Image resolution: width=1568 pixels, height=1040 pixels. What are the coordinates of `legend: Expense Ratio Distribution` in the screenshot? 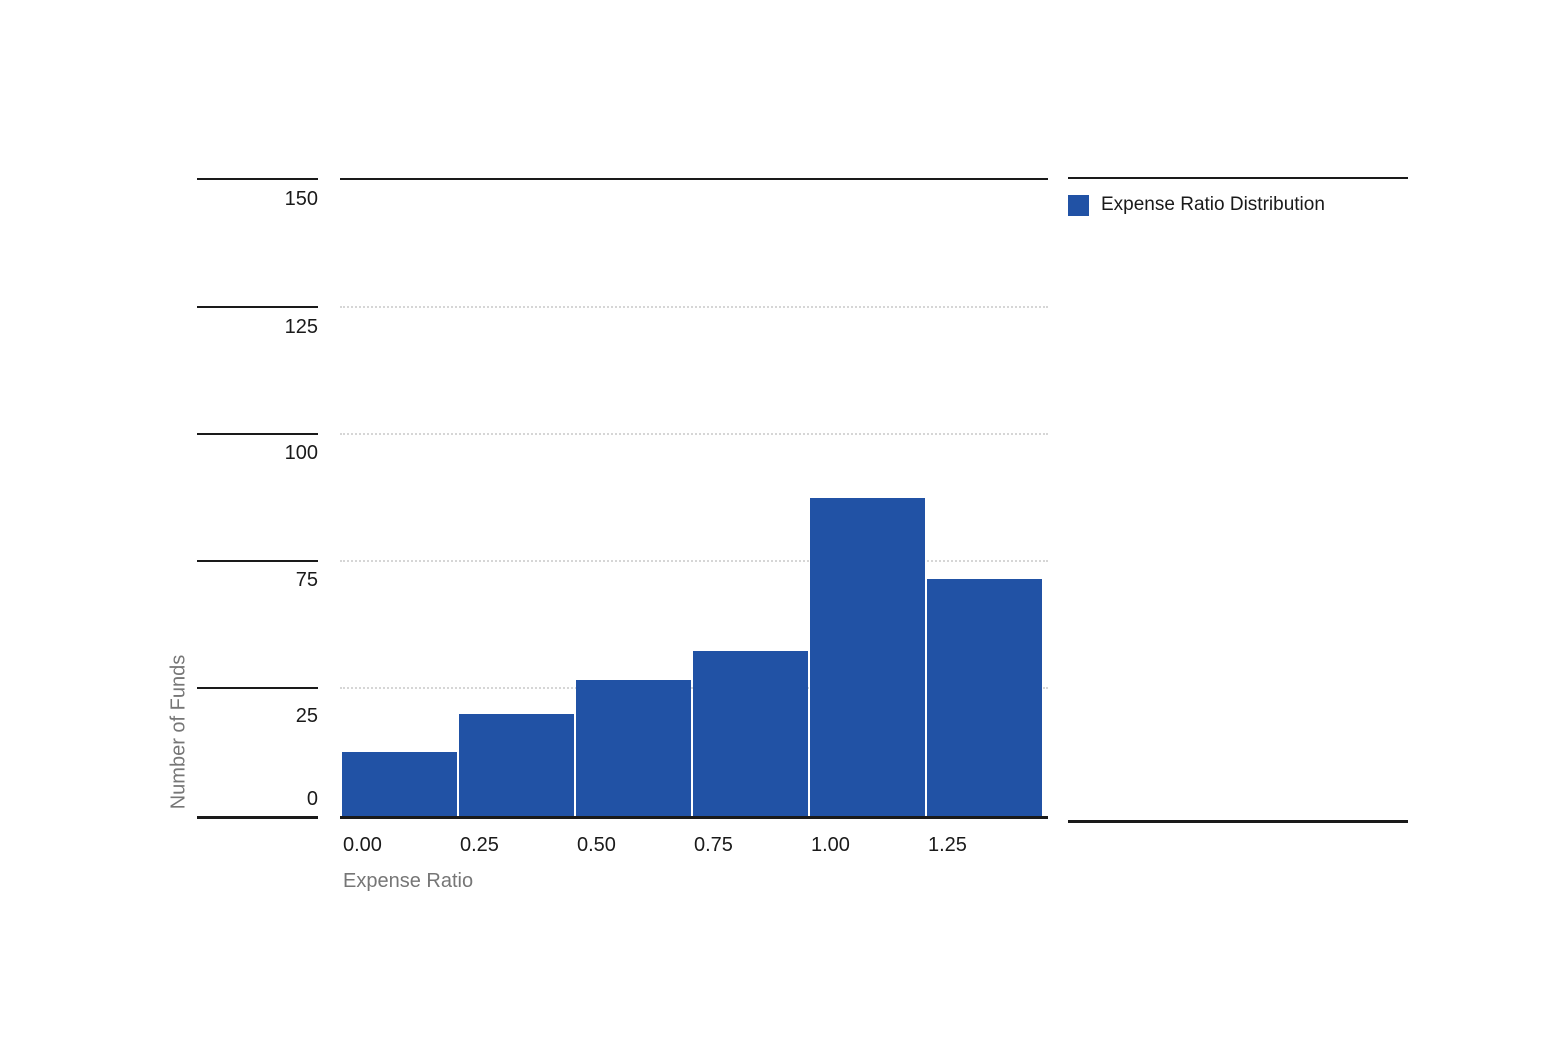 It's located at (1196, 205).